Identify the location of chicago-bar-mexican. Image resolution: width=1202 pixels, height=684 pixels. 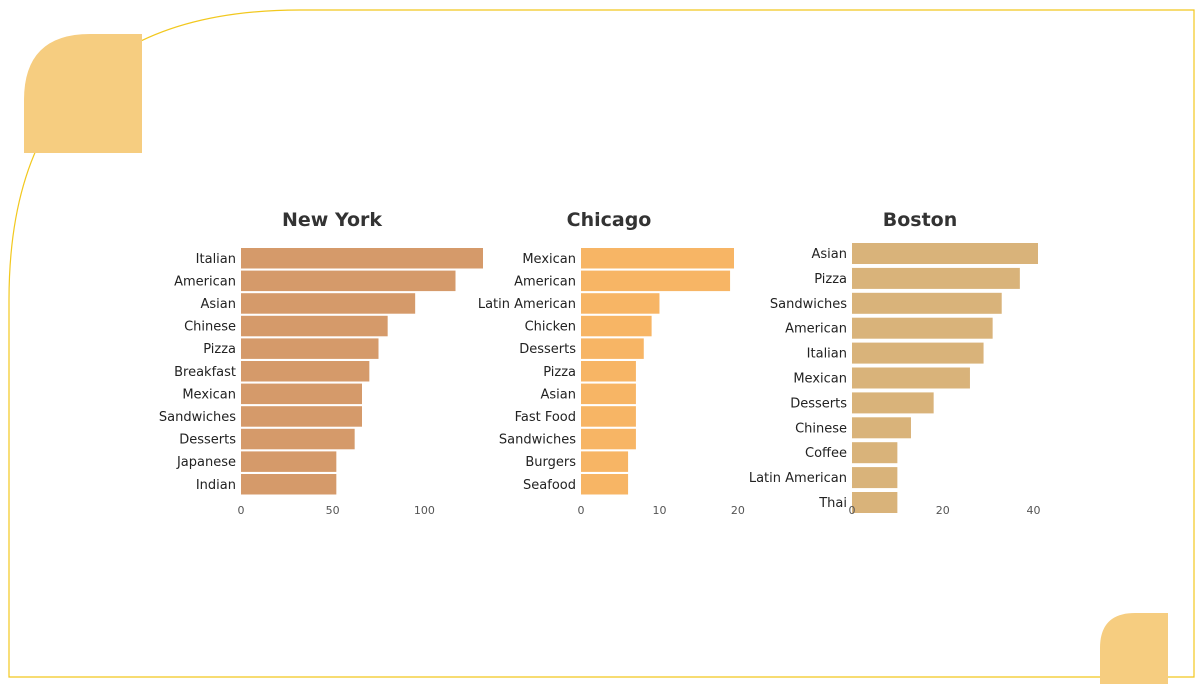
(657, 258).